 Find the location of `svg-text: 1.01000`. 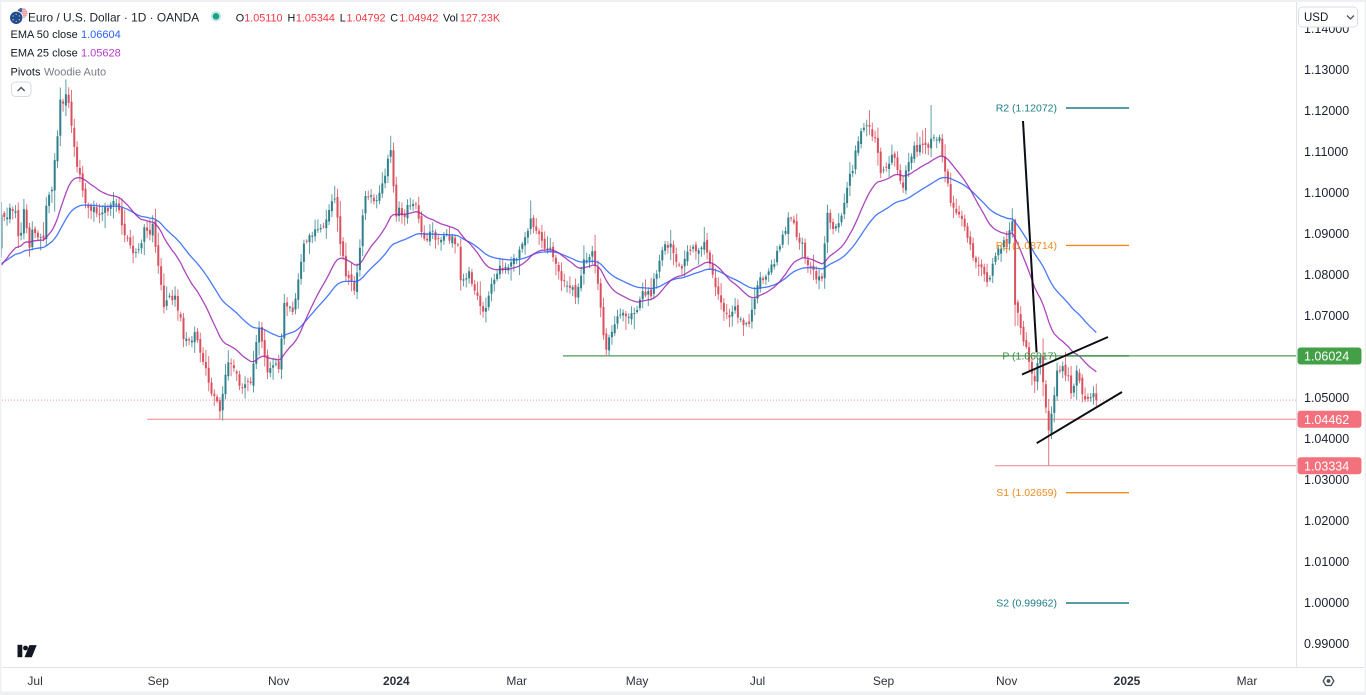

svg-text: 1.01000 is located at coordinates (1326, 562).